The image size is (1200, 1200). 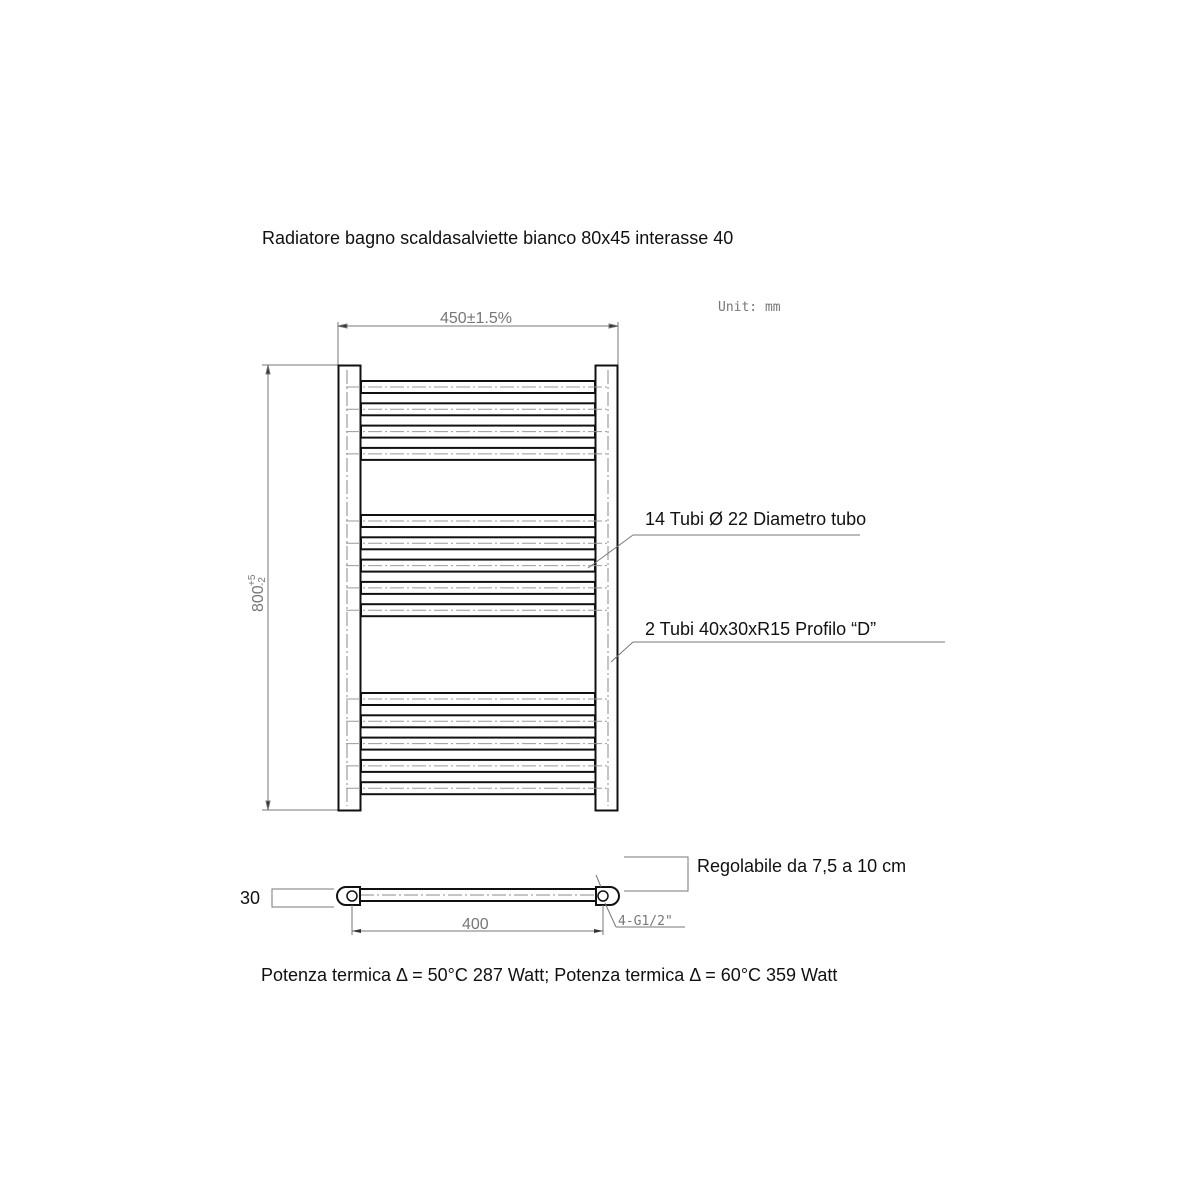 I want to click on height-tol-minus: -2, so click(x=262, y=581).